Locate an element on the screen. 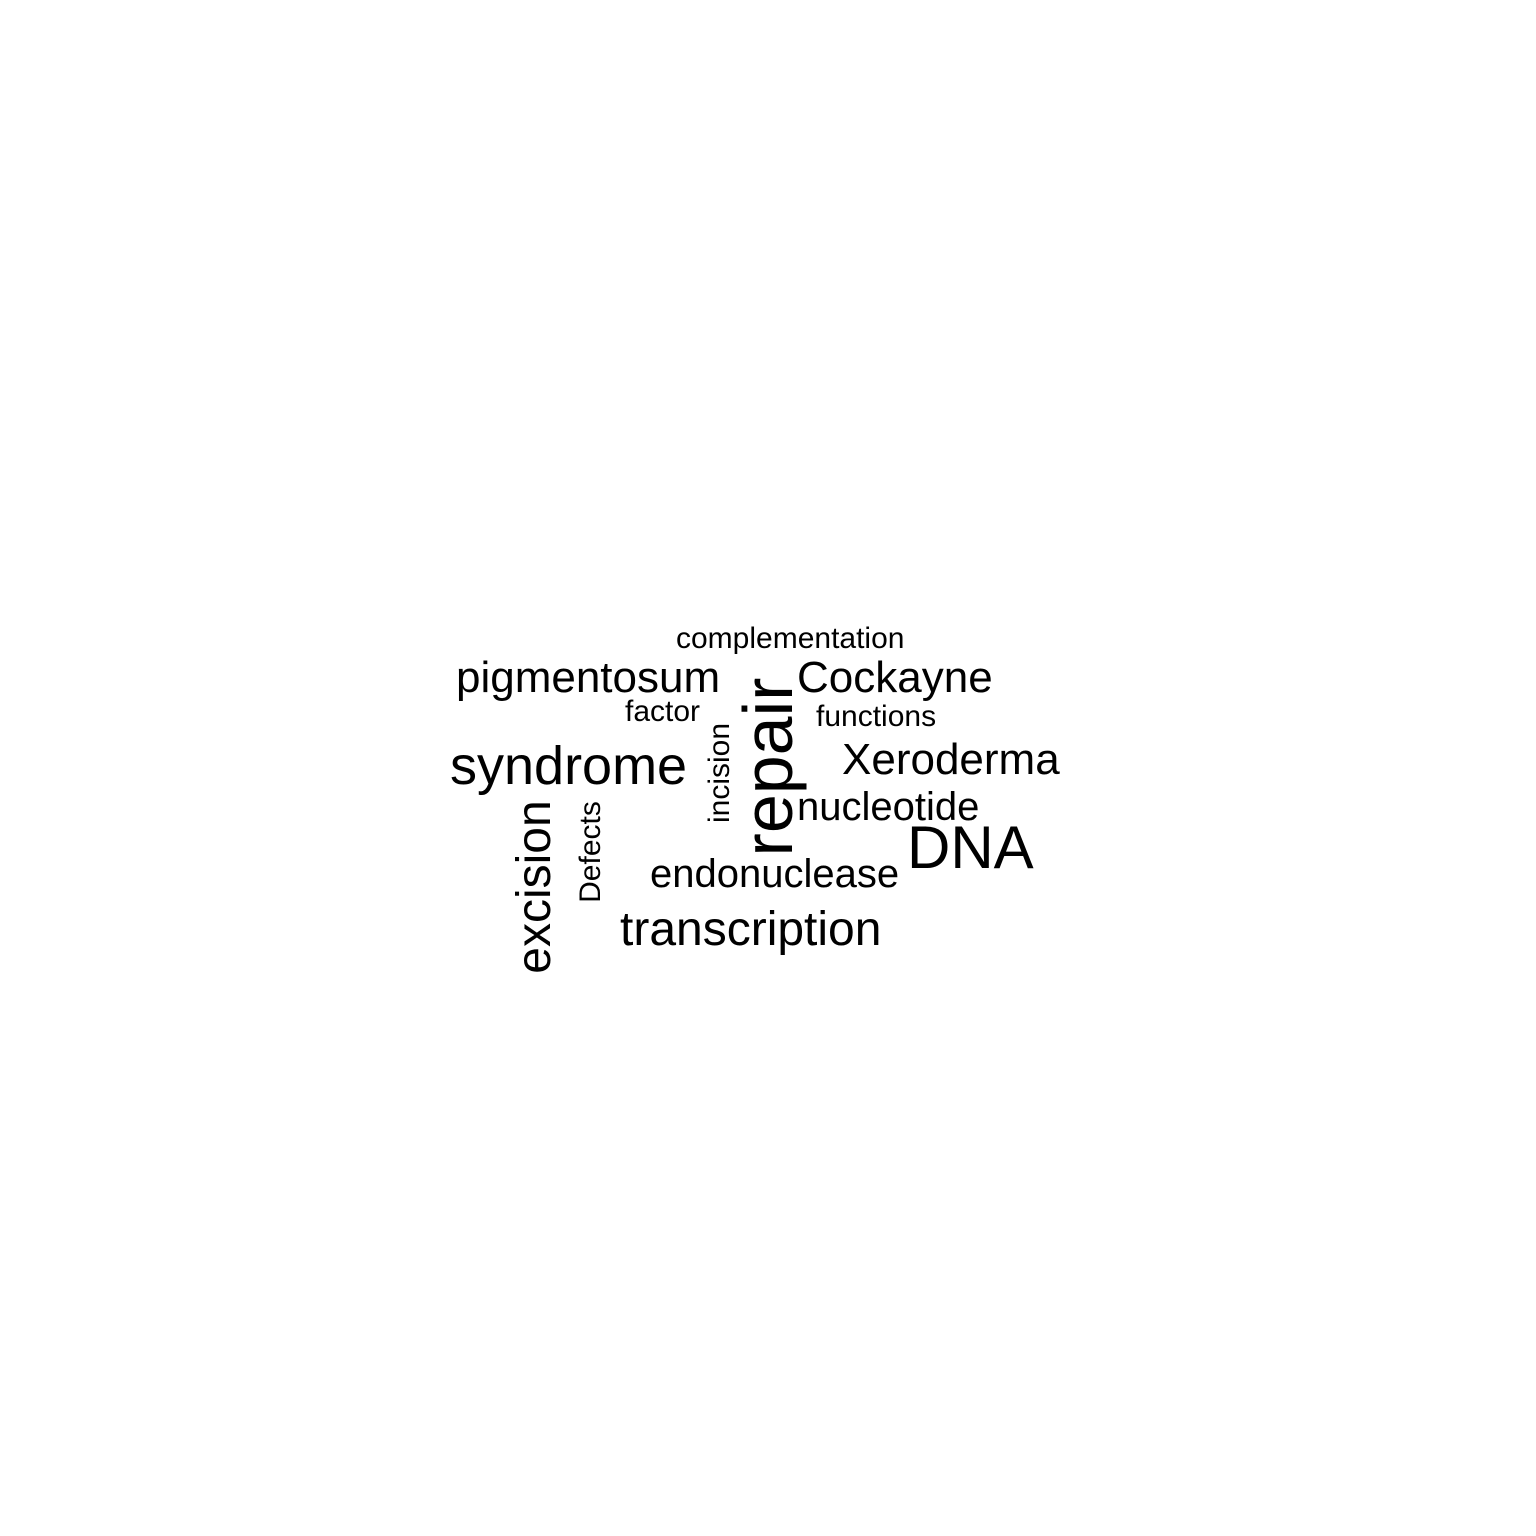  word-excision: excision is located at coordinates (534, 887).